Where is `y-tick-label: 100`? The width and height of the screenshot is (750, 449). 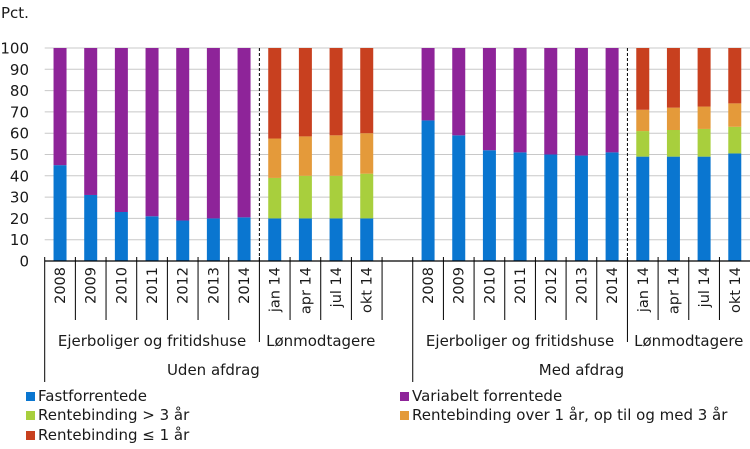
y-tick-label: 100 is located at coordinates (14, 49).